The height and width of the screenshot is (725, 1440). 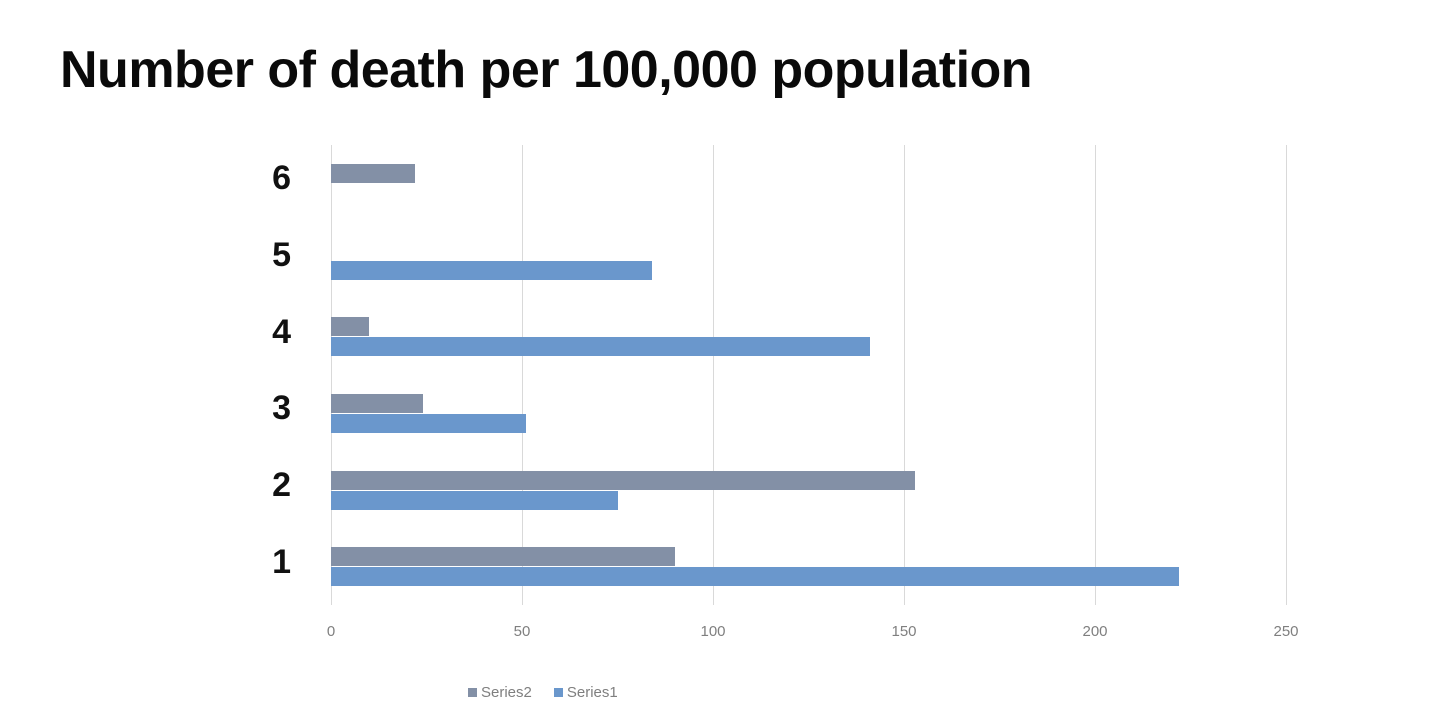 I want to click on series1-swatch-icon, so click(x=558, y=692).